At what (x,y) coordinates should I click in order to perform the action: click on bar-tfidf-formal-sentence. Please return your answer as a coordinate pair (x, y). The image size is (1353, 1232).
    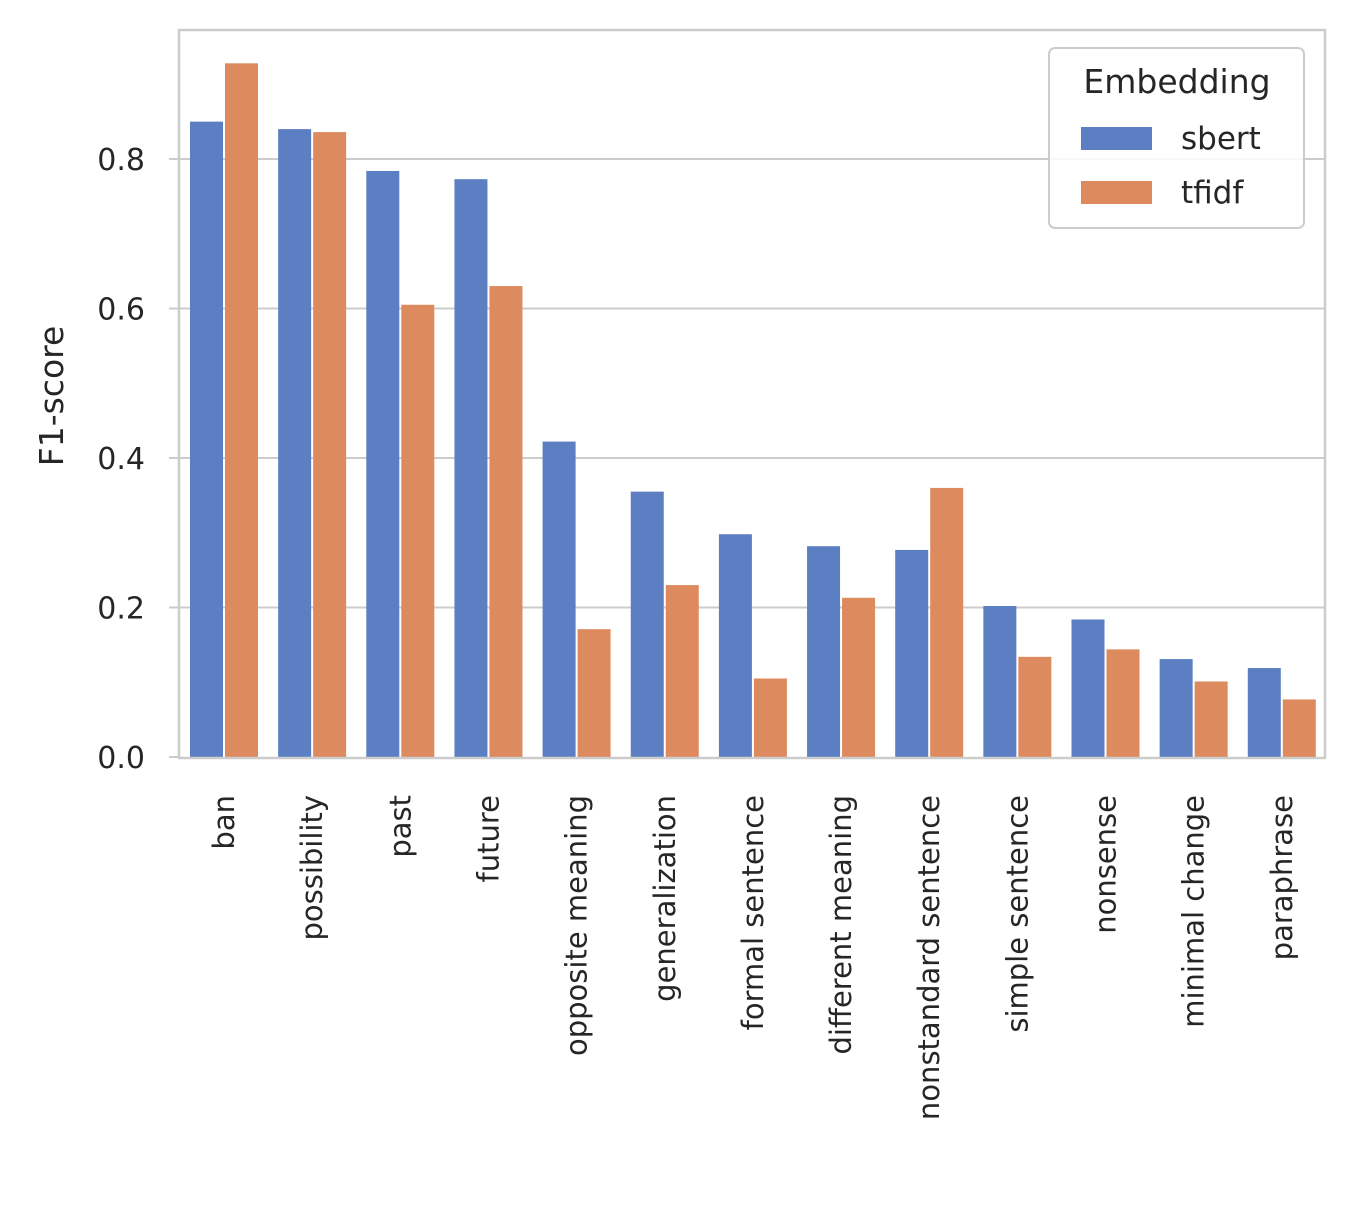
    Looking at the image, I should click on (770, 717).